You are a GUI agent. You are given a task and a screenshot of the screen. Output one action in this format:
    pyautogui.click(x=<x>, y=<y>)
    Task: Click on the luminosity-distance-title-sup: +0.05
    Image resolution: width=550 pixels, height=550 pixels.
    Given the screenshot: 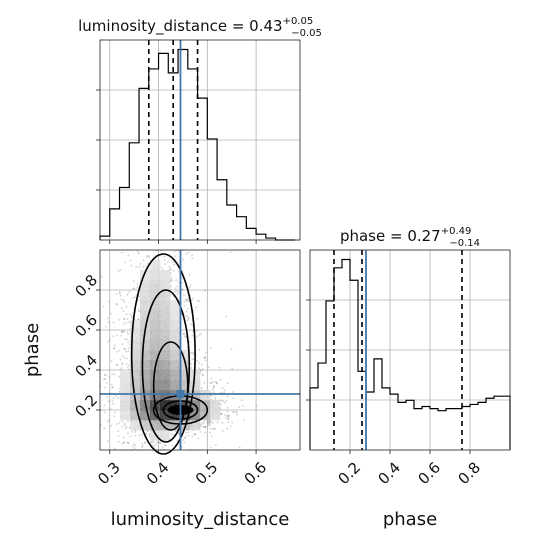 What is the action you would take?
    pyautogui.click(x=298, y=21)
    